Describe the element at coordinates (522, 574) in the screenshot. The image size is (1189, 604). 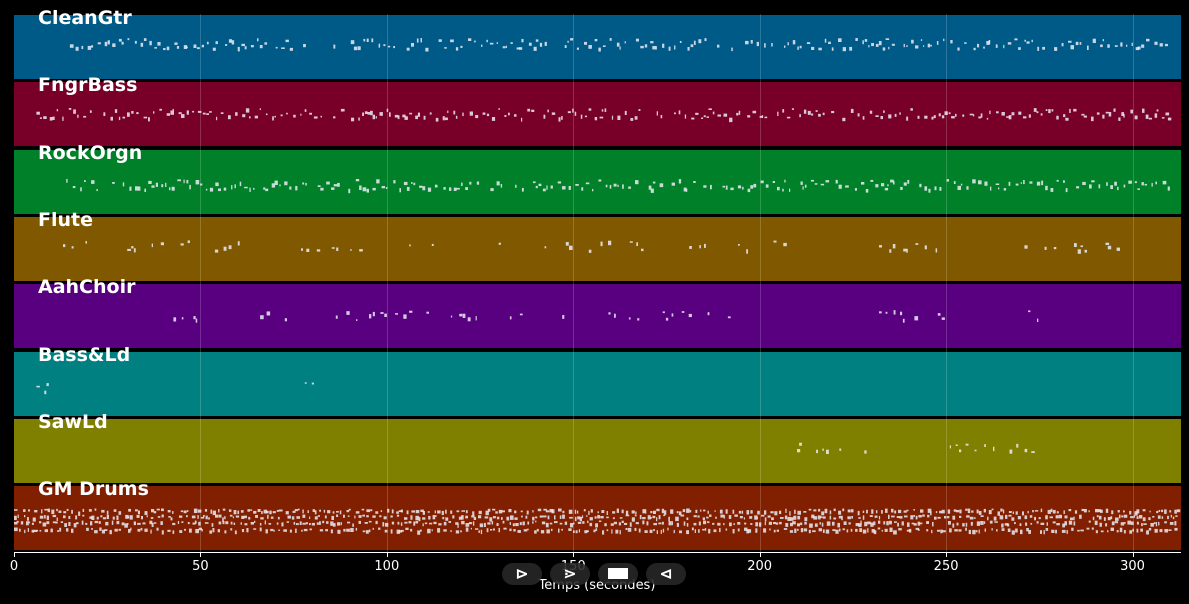
I see `play-button: ⊳` at that location.